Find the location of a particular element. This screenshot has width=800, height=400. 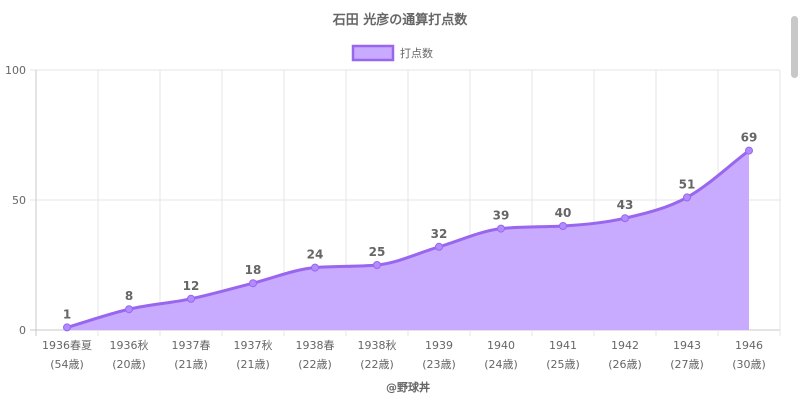

data-label: 40 is located at coordinates (563, 213).